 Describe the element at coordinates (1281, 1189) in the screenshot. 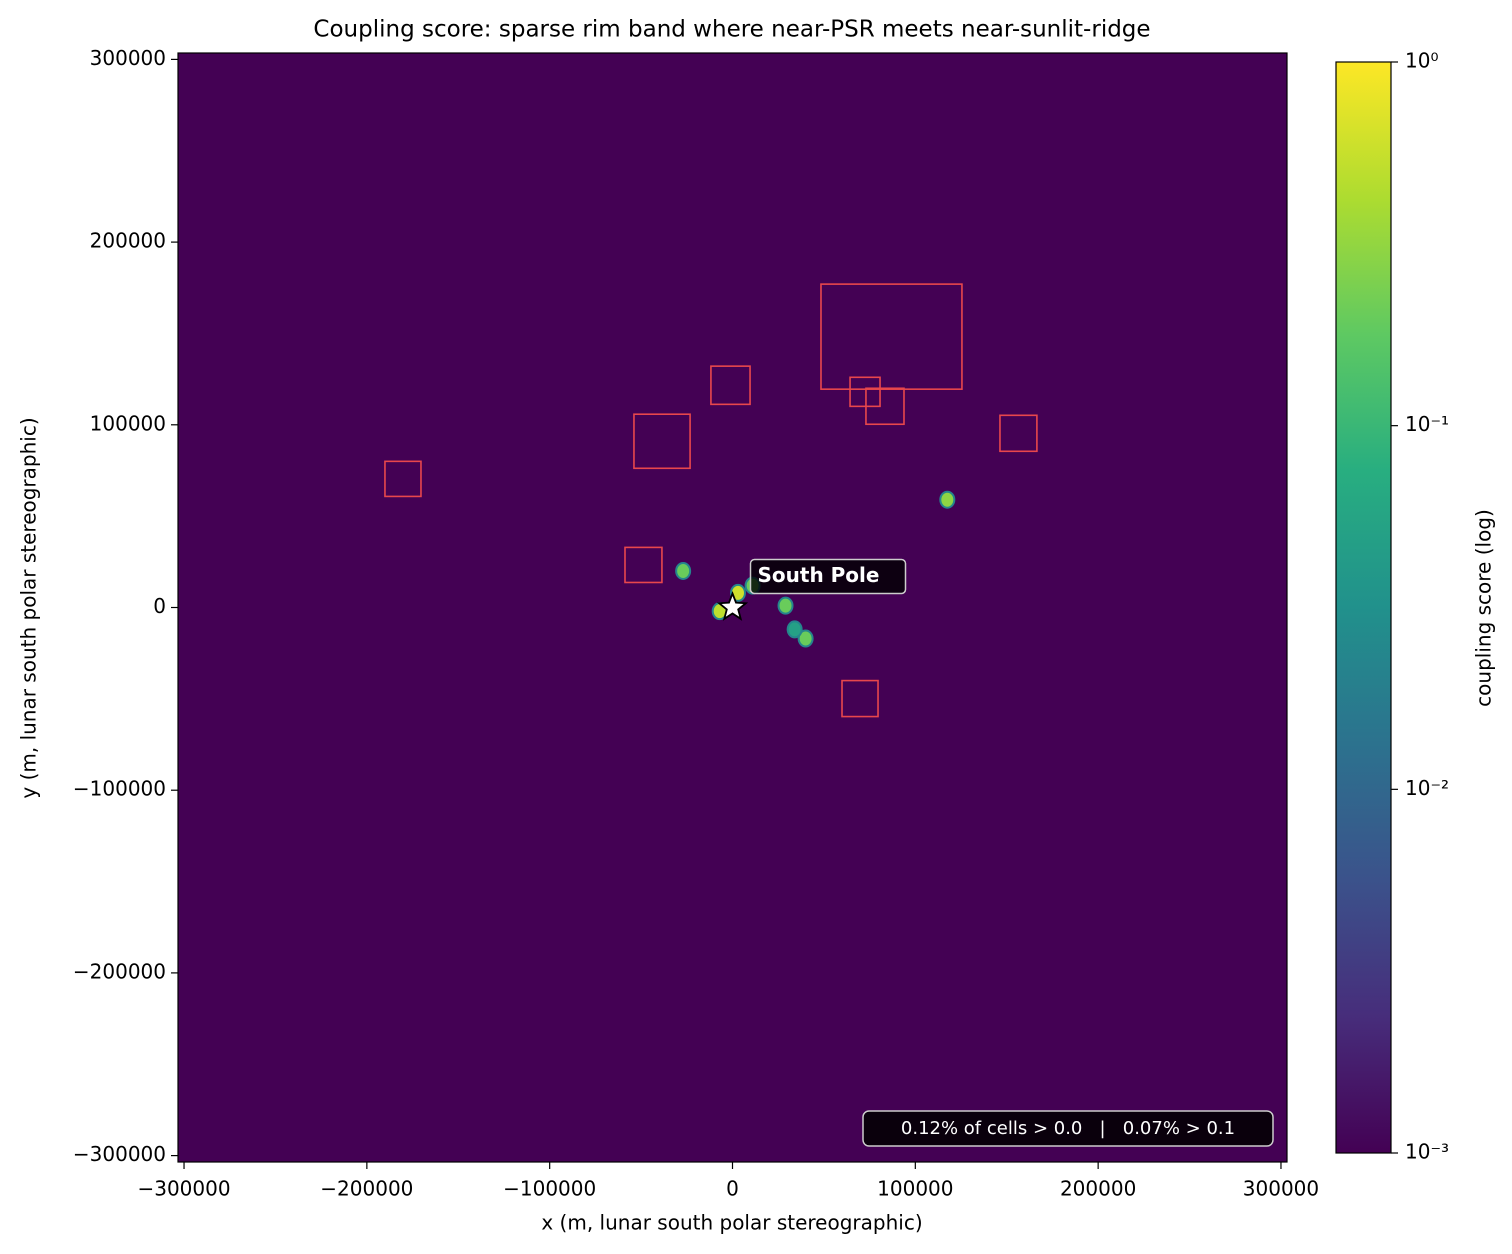

I see `x-tick-label: 300000` at that location.